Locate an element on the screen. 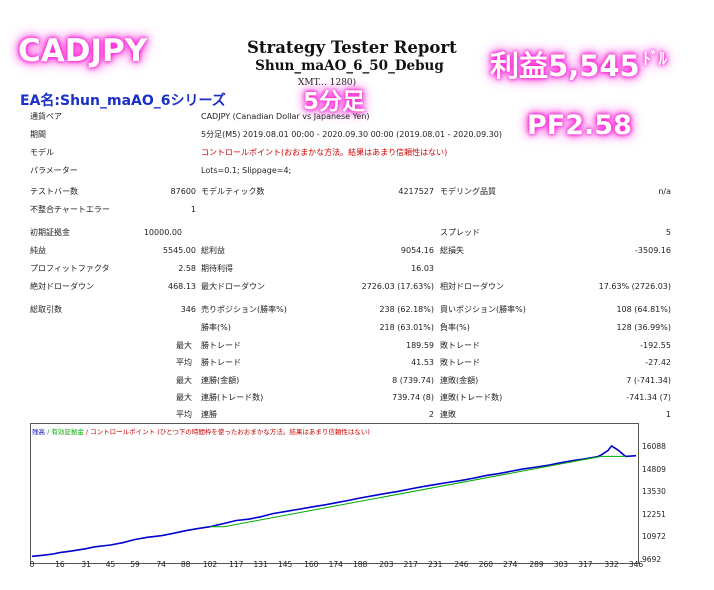 The height and width of the screenshot is (590, 714). consec-win-money-value: 8 (739.74) is located at coordinates (413, 380).